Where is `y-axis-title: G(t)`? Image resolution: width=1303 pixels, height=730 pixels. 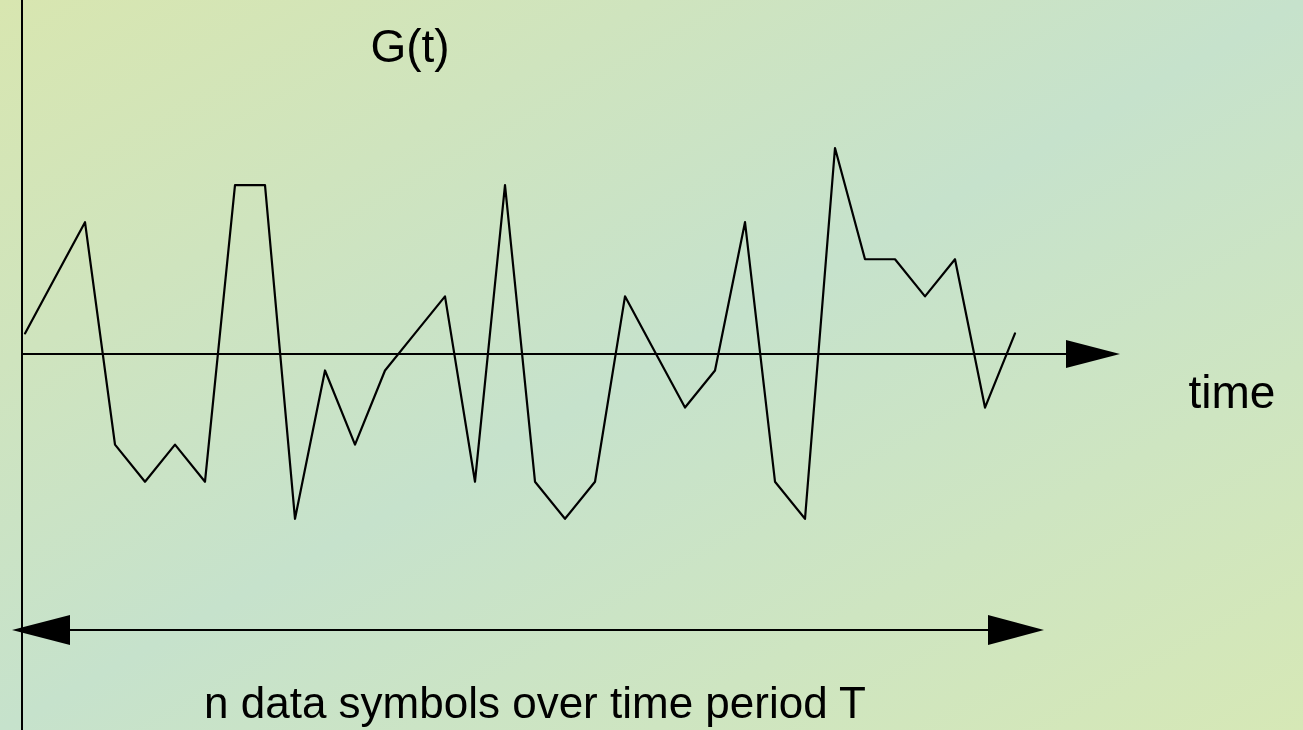 y-axis-title: G(t) is located at coordinates (410, 46).